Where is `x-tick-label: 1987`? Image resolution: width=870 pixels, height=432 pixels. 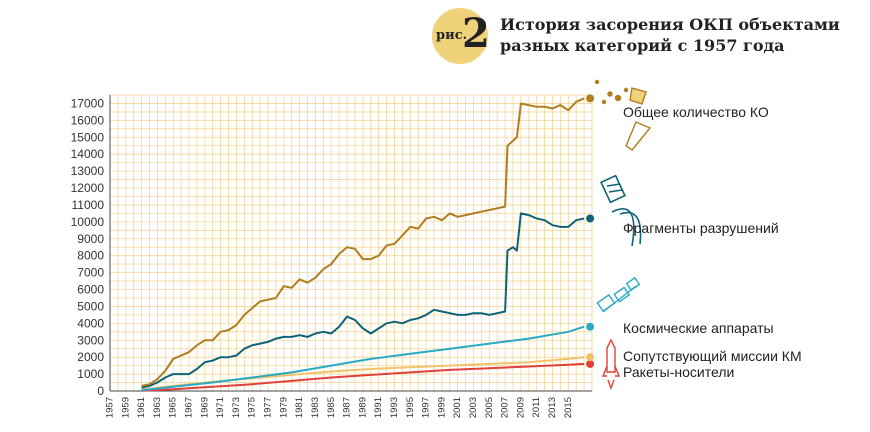
x-tick-label: 1987 is located at coordinates (347, 407).